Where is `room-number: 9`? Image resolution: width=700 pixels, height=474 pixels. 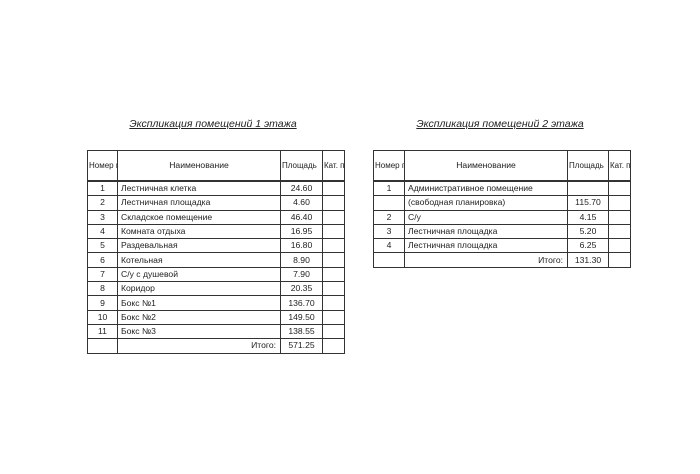 room-number: 9 is located at coordinates (102, 303).